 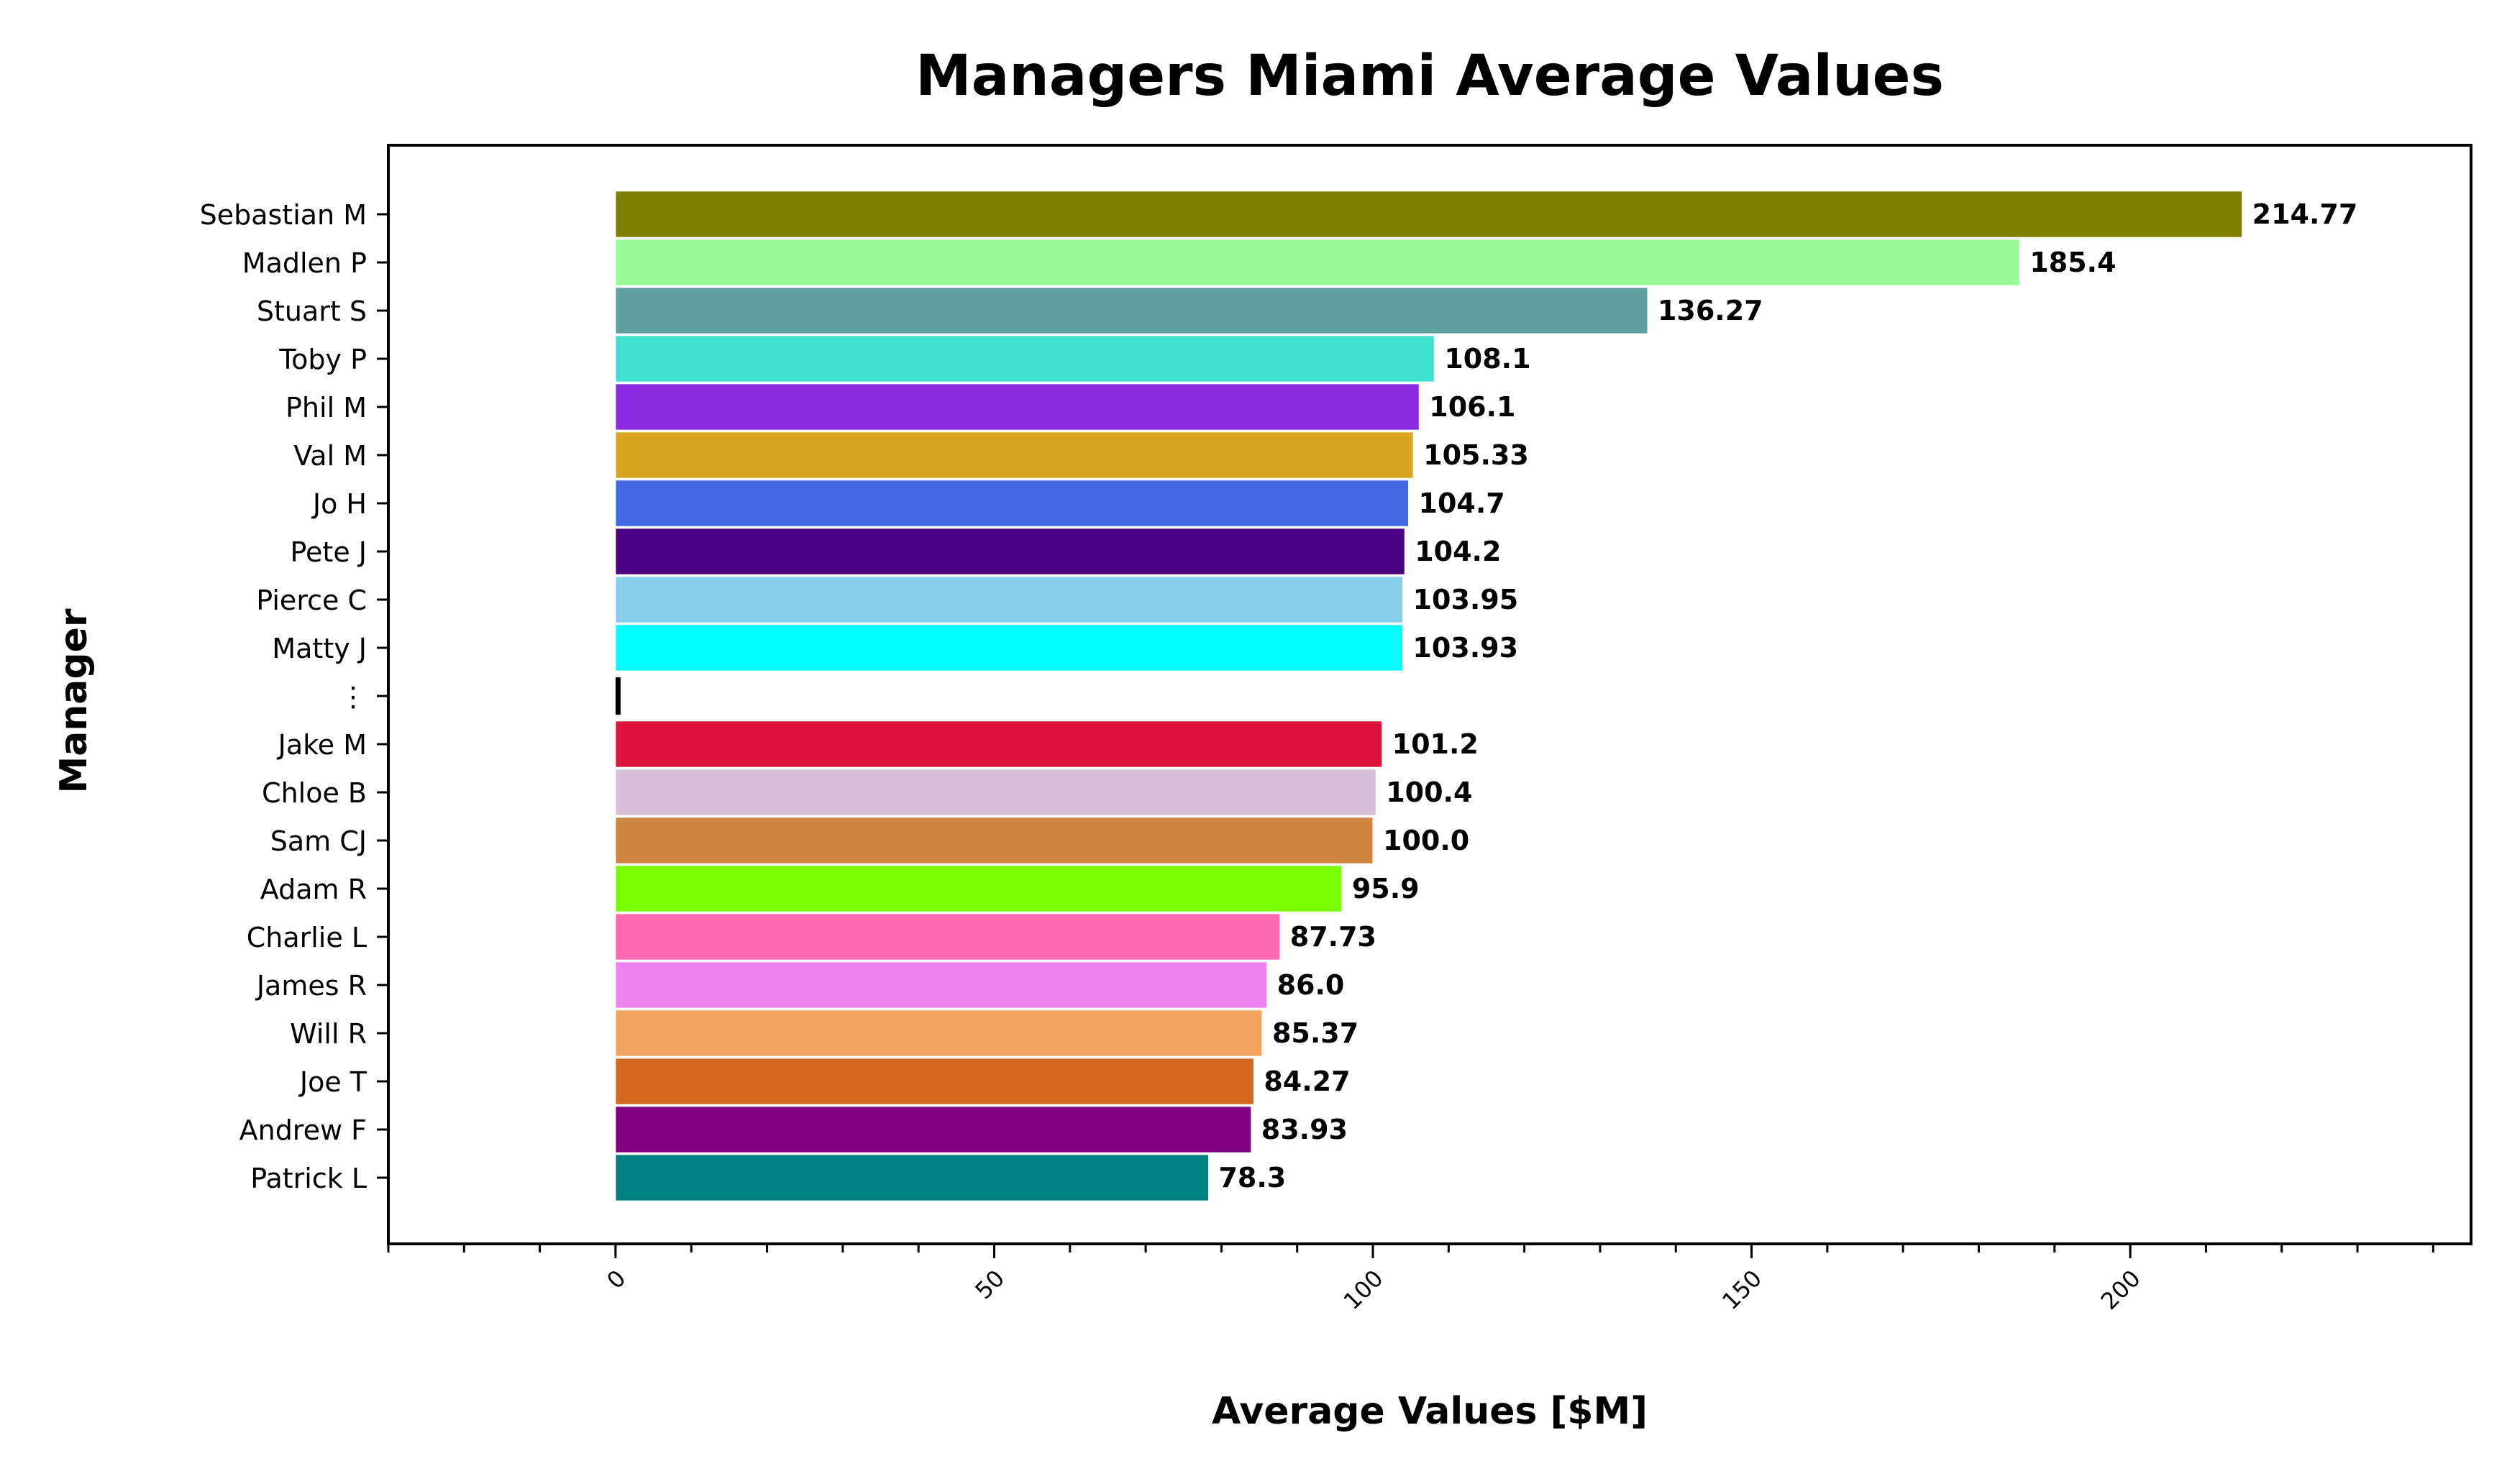 What do you see at coordinates (319, 648) in the screenshot?
I see `y-tick-label: Matty J` at bounding box center [319, 648].